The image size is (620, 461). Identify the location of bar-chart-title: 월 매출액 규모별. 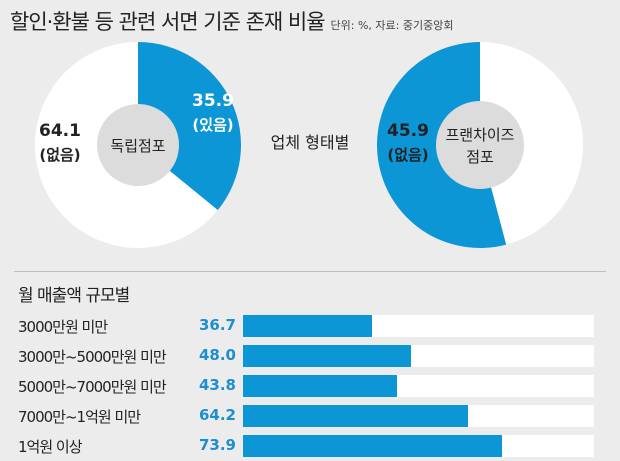
(74, 296).